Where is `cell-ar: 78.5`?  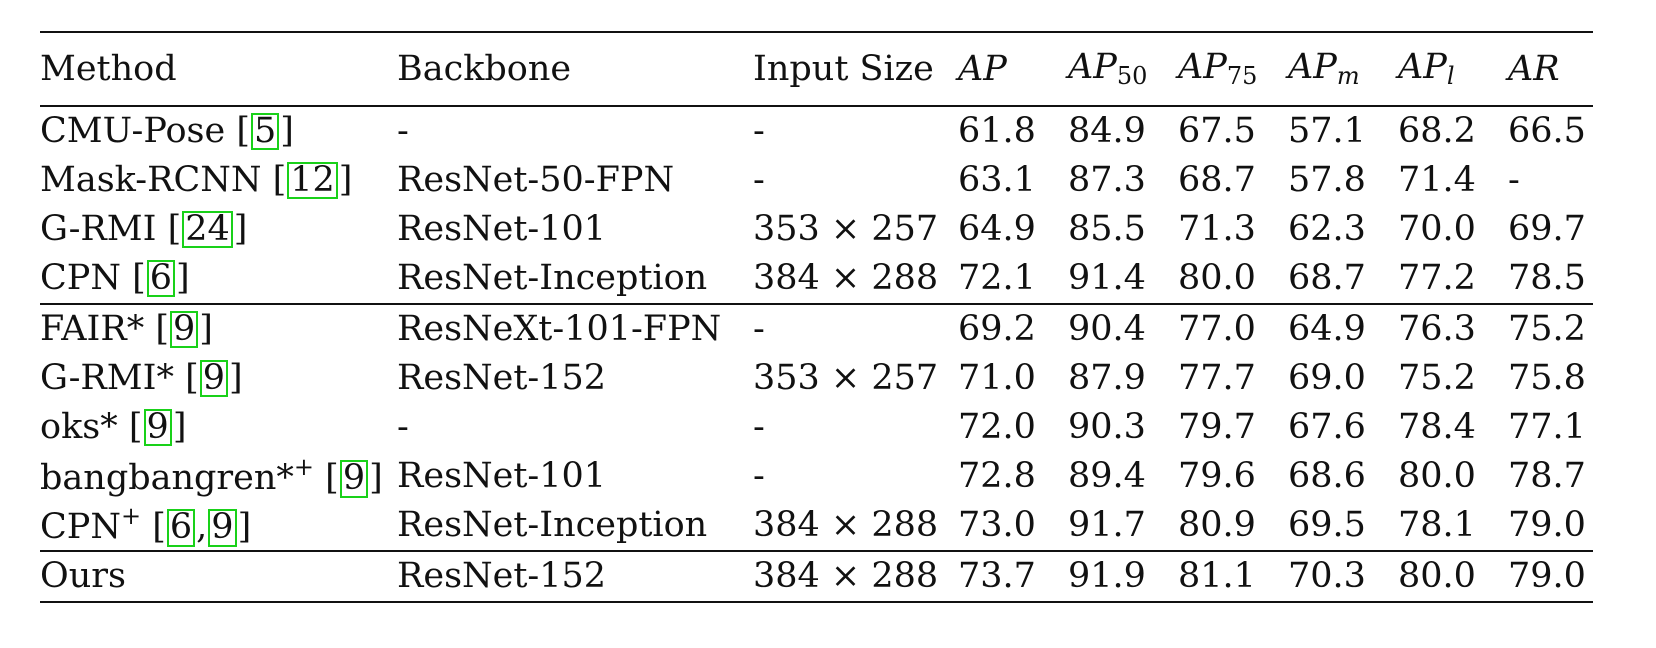 cell-ar: 78.5 is located at coordinates (1547, 278).